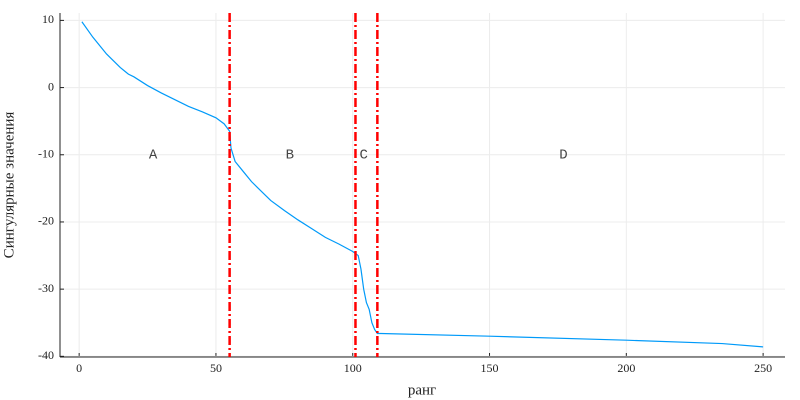 Image resolution: width=800 pixels, height=400 pixels. Describe the element at coordinates (46, 288) in the screenshot. I see `y-tick-label: -30` at that location.